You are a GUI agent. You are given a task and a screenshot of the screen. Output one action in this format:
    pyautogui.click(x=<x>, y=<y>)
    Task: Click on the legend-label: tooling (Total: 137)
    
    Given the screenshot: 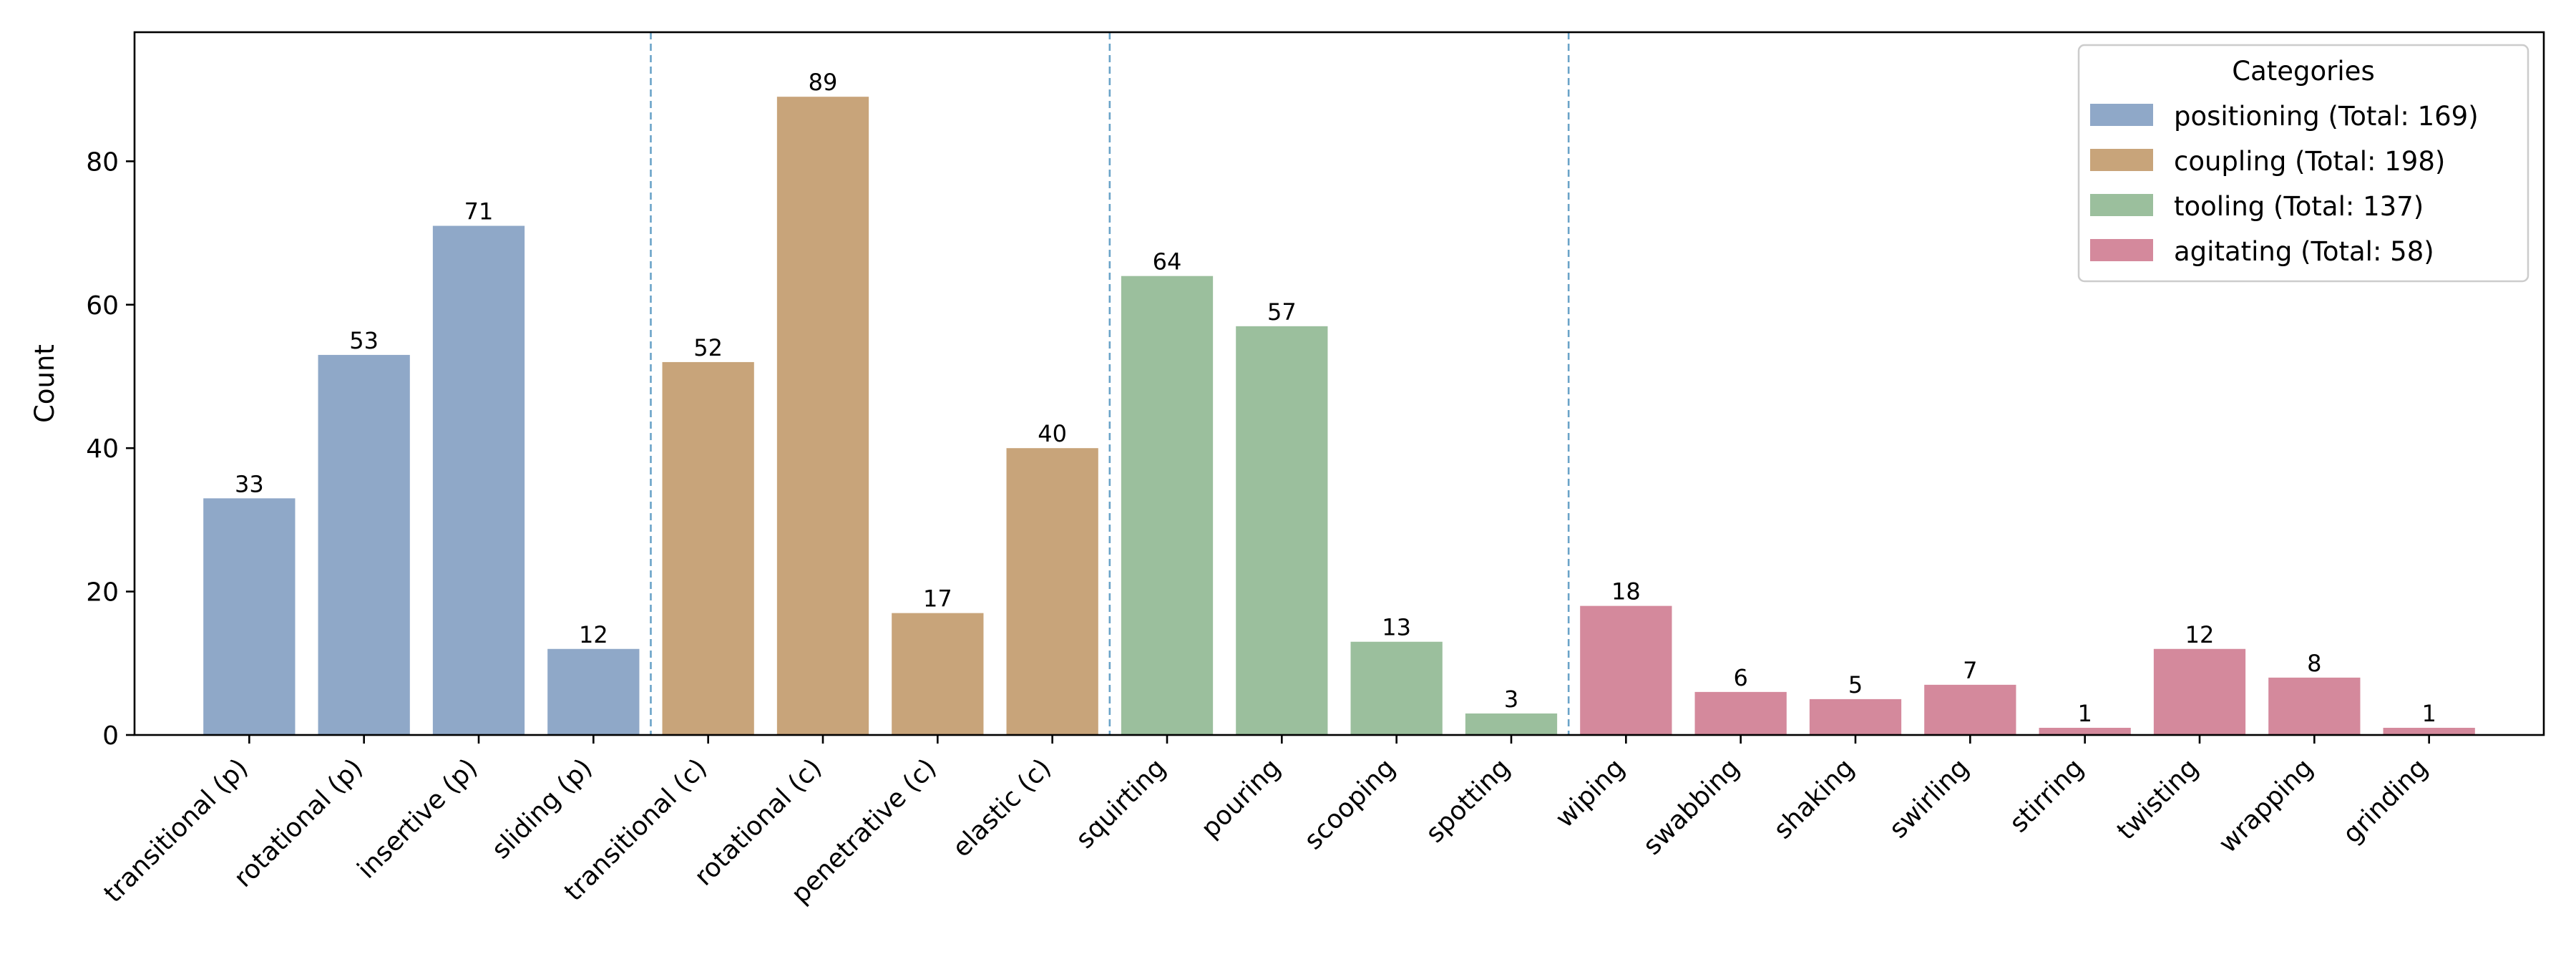 What is the action you would take?
    pyautogui.click(x=2299, y=206)
    